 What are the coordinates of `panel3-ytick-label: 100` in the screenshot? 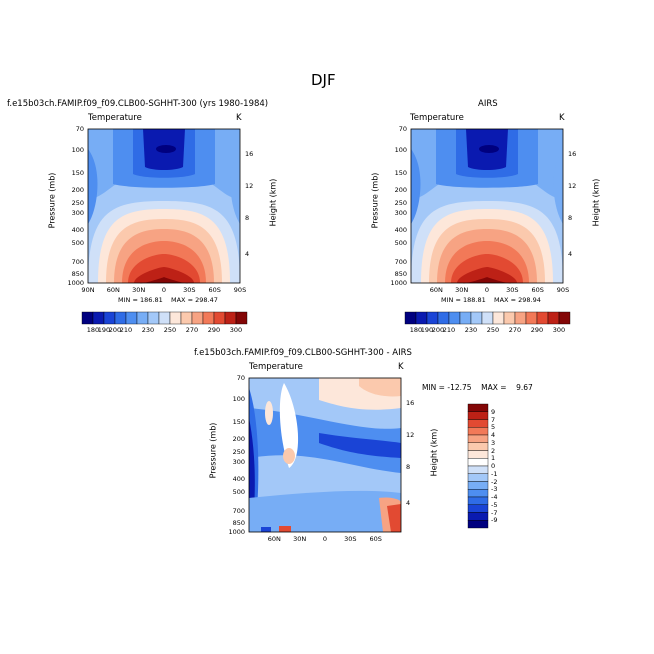 It's located at (238, 398).